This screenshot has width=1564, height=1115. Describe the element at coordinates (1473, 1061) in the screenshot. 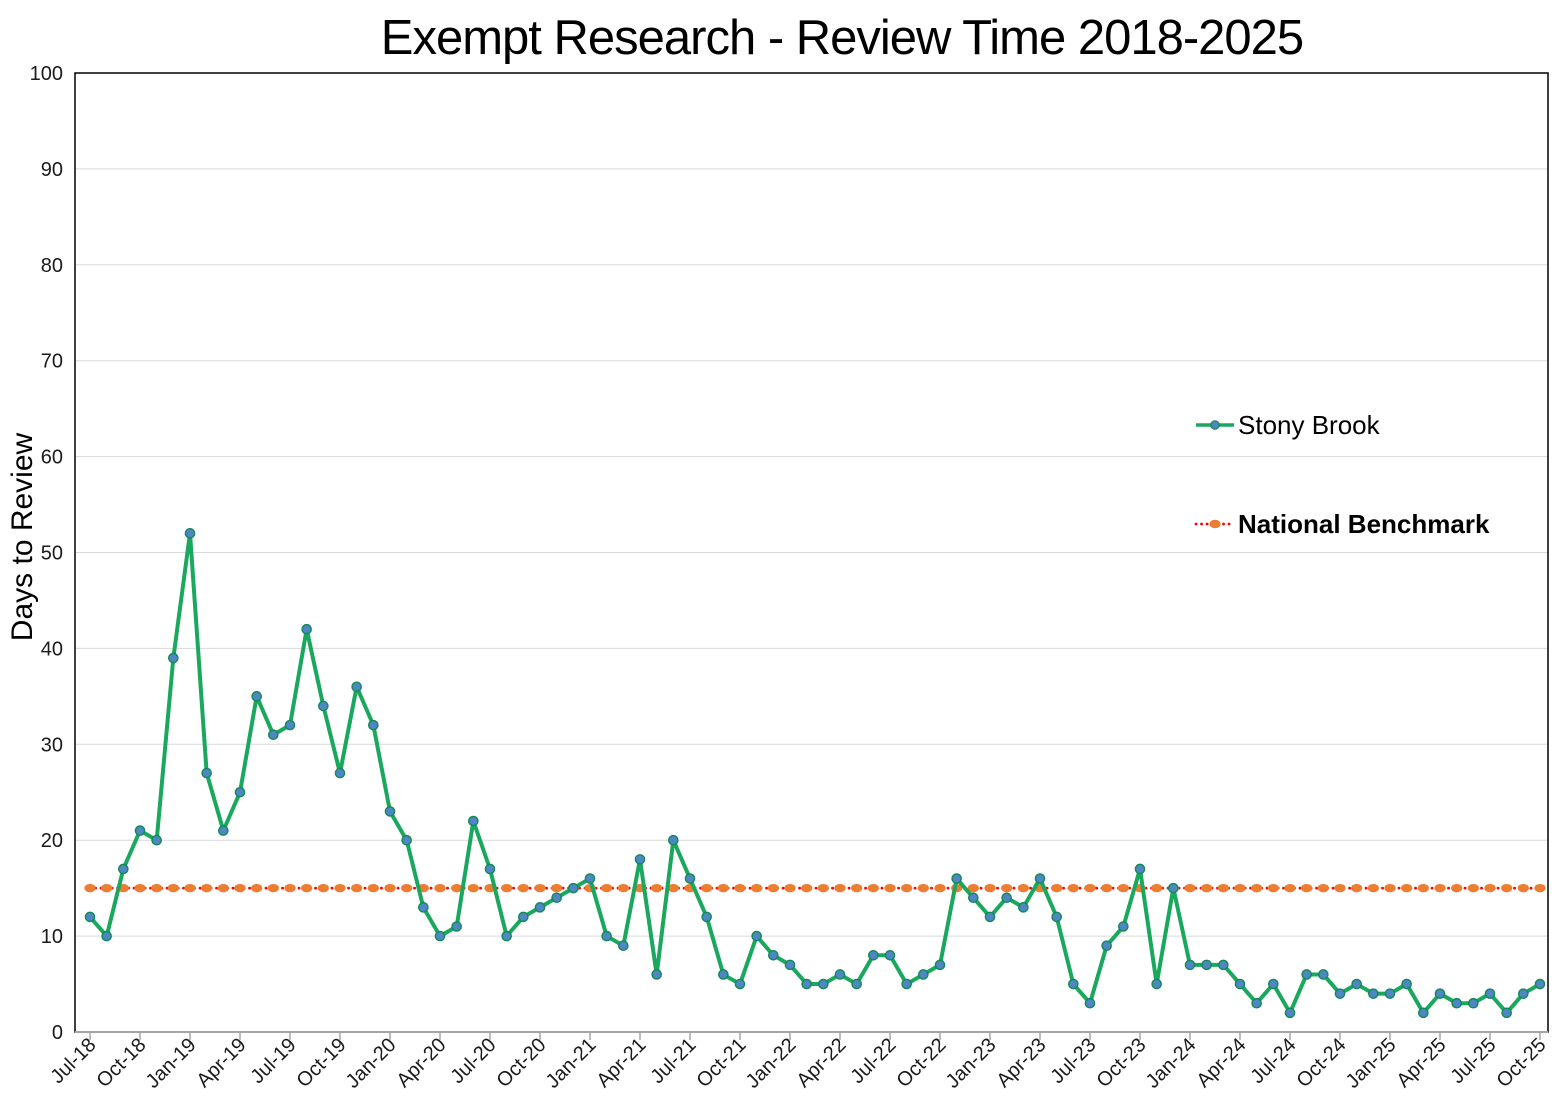

I see `x-tick-label: Jul-25` at that location.